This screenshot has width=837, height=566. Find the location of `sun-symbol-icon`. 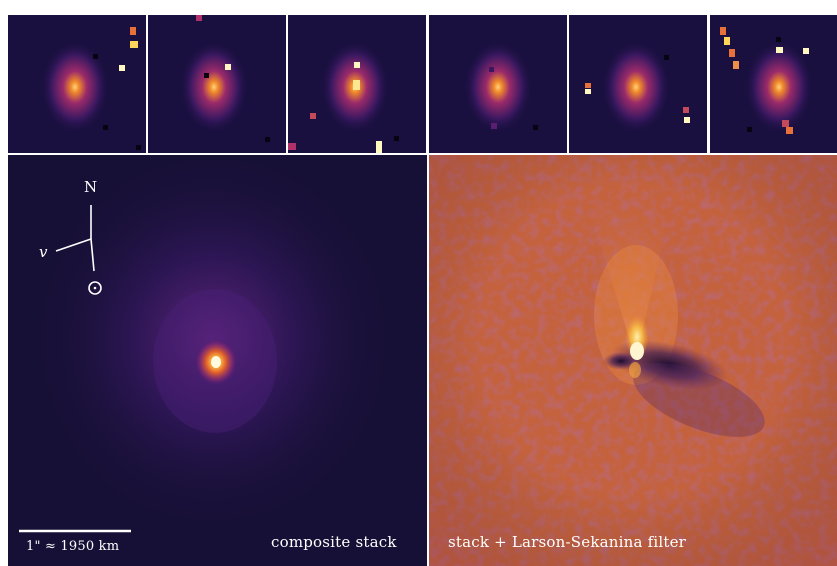

sun-symbol-icon is located at coordinates (95, 288).